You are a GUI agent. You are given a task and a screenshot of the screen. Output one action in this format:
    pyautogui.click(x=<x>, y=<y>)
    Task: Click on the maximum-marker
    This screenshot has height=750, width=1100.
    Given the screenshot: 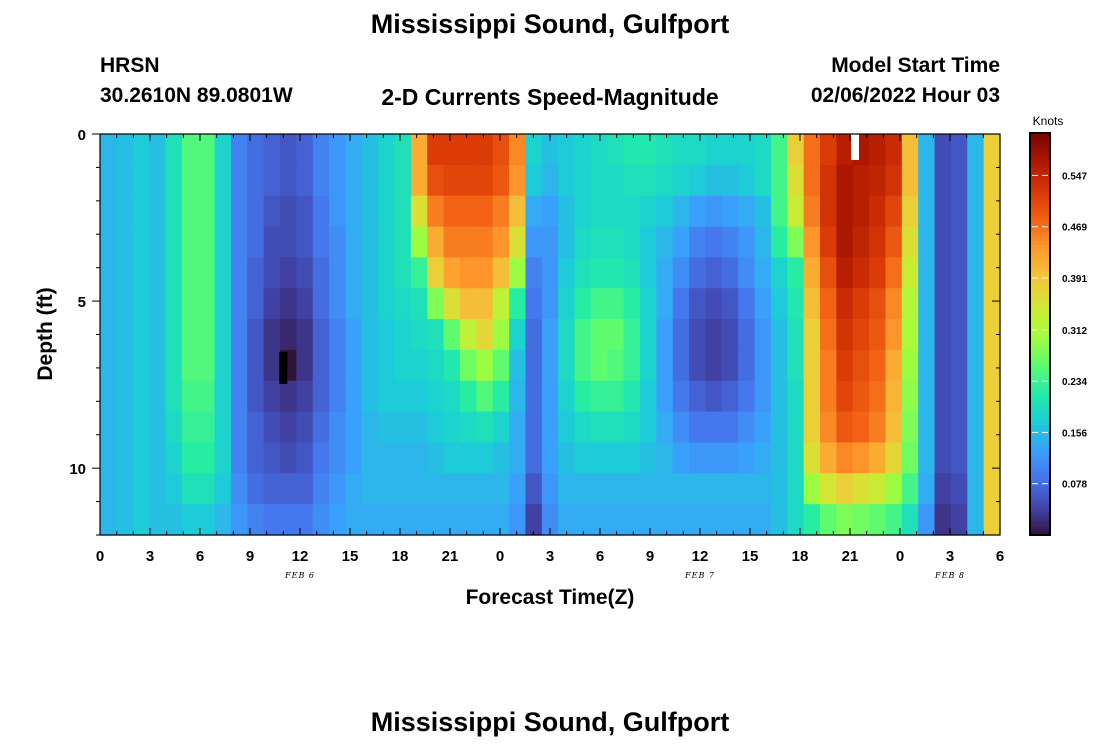 What is the action you would take?
    pyautogui.click(x=855, y=144)
    